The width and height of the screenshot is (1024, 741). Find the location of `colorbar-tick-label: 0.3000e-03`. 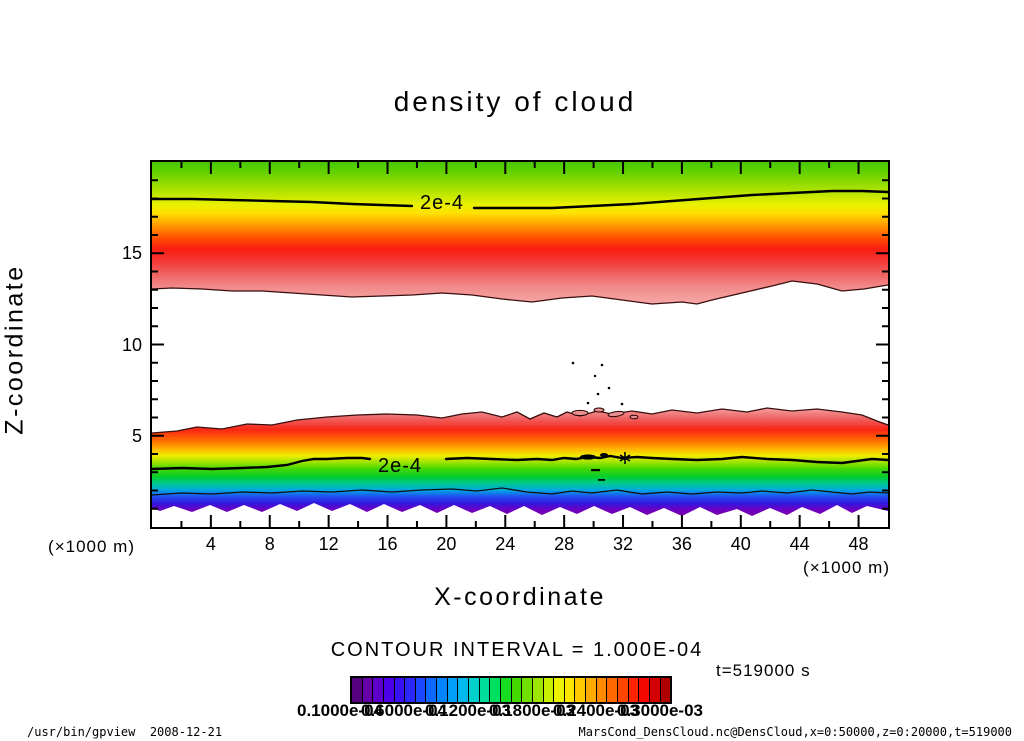

colorbar-tick-label: 0.3000e-03 is located at coordinates (660, 710).